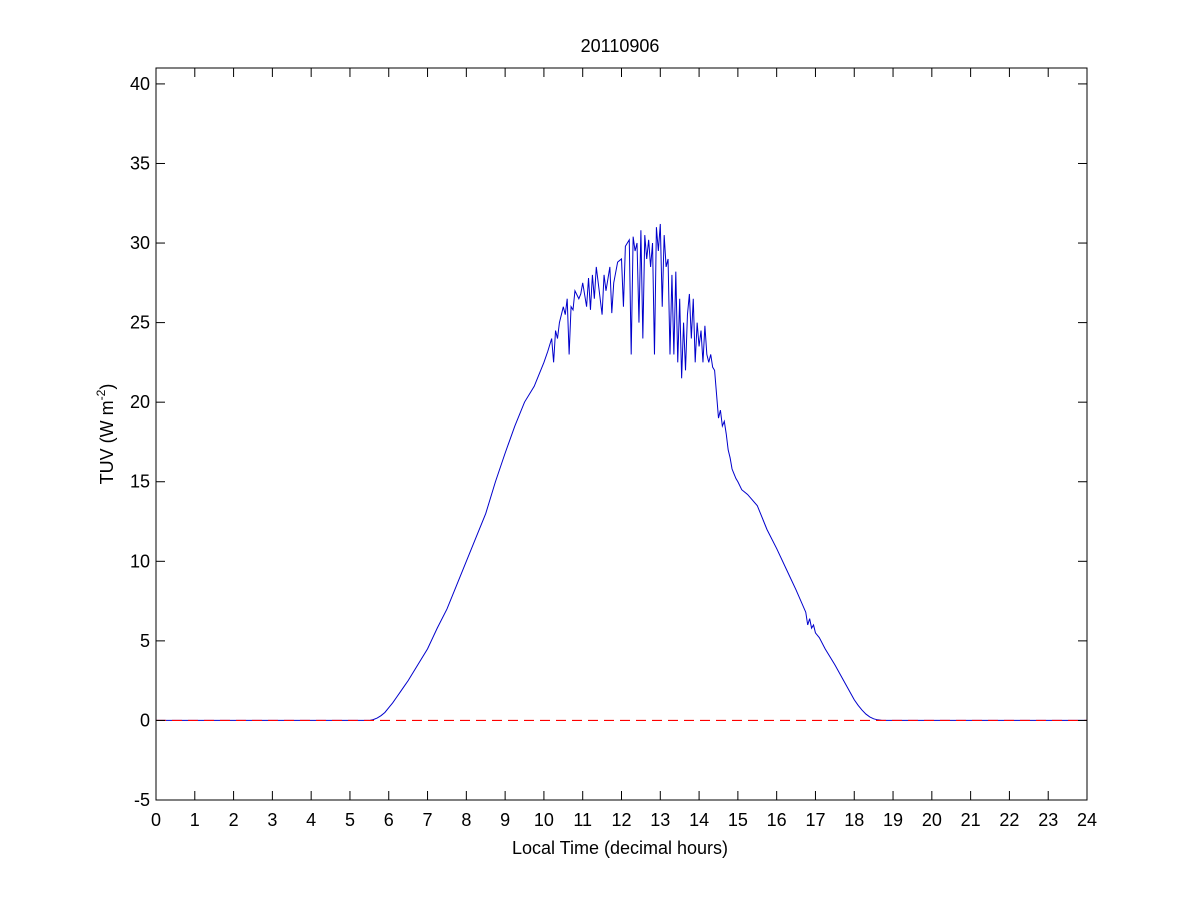  I want to click on x-tick-label: 6, so click(389, 820).